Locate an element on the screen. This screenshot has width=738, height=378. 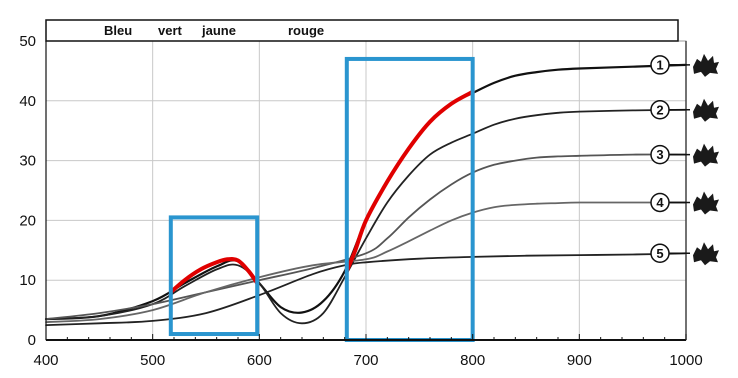
y-tick-label: 20 is located at coordinates (27, 220).